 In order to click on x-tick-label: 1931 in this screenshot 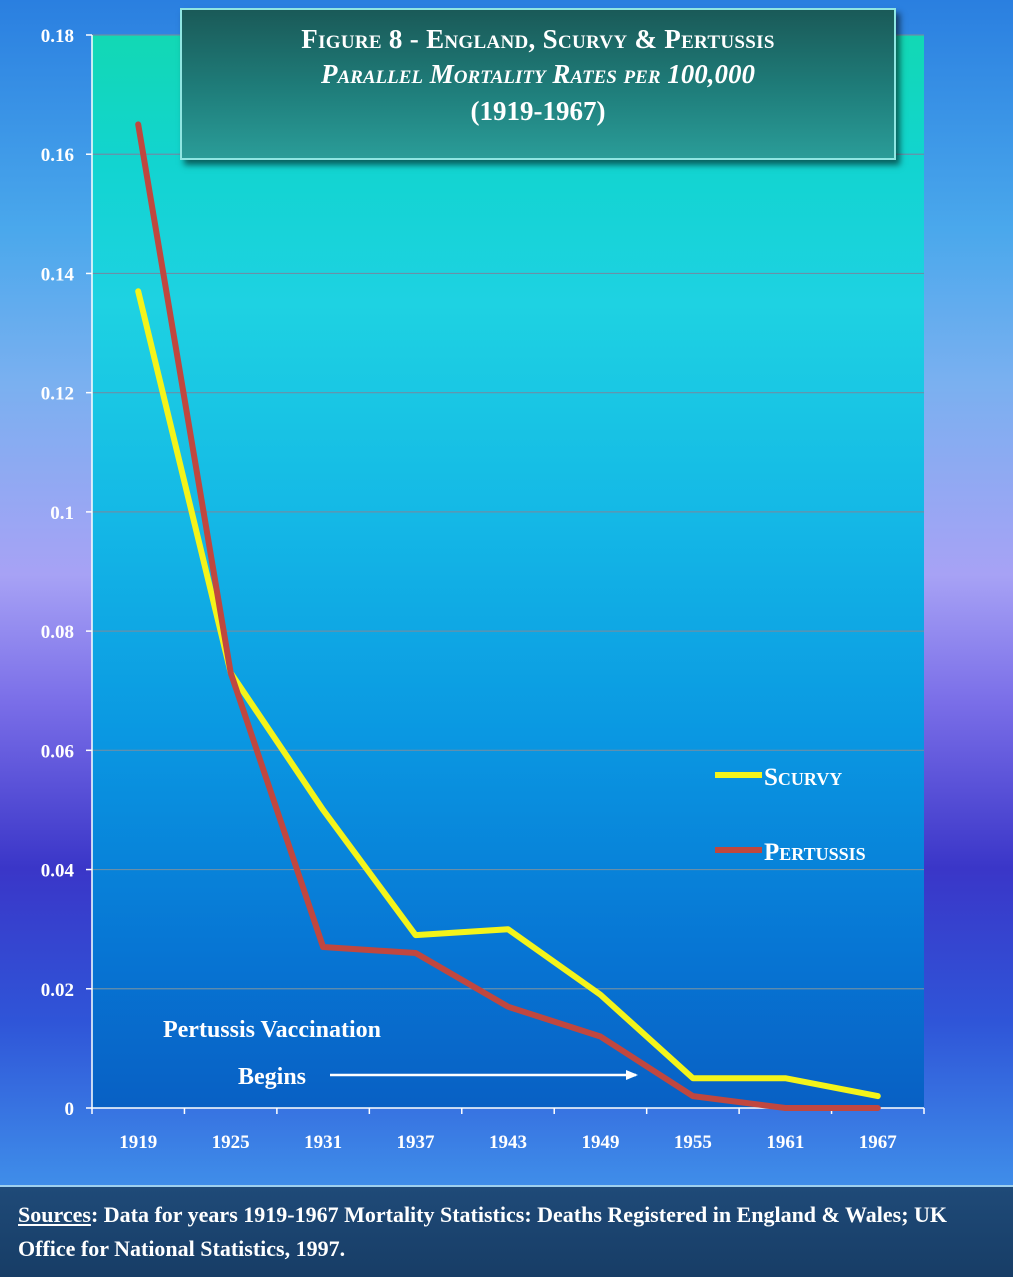, I will do `click(323, 1142)`.